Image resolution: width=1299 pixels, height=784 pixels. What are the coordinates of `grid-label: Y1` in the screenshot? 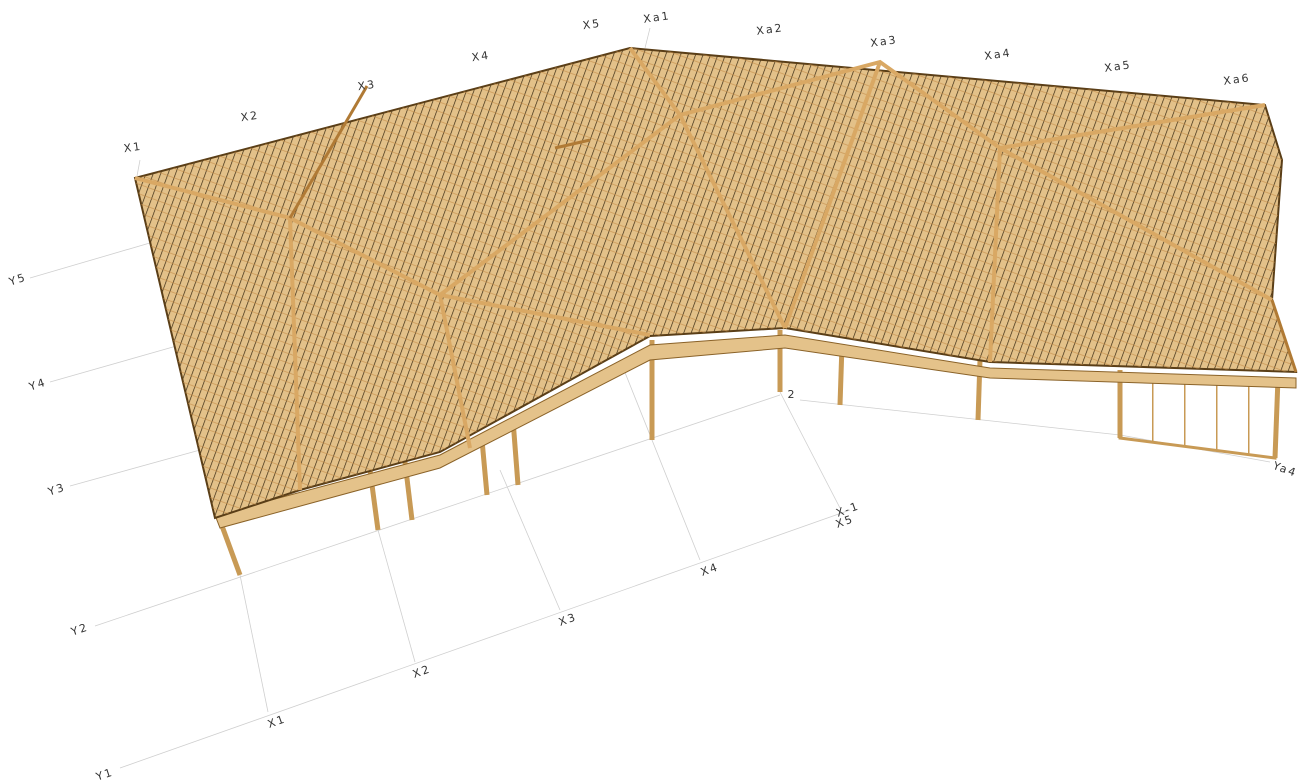 It's located at (104, 775).